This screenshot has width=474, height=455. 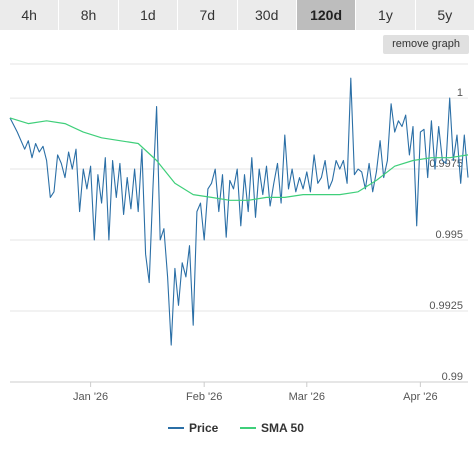 What do you see at coordinates (446, 306) in the screenshot?
I see `y-tick-label: 0.9925` at bounding box center [446, 306].